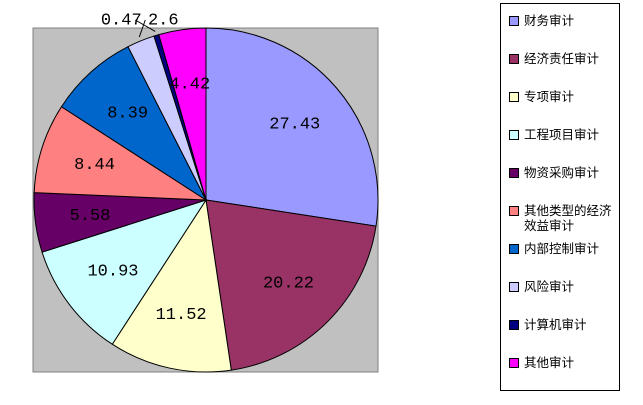  What do you see at coordinates (121, 20) in the screenshot?
I see `value-label: 0.47` at bounding box center [121, 20].